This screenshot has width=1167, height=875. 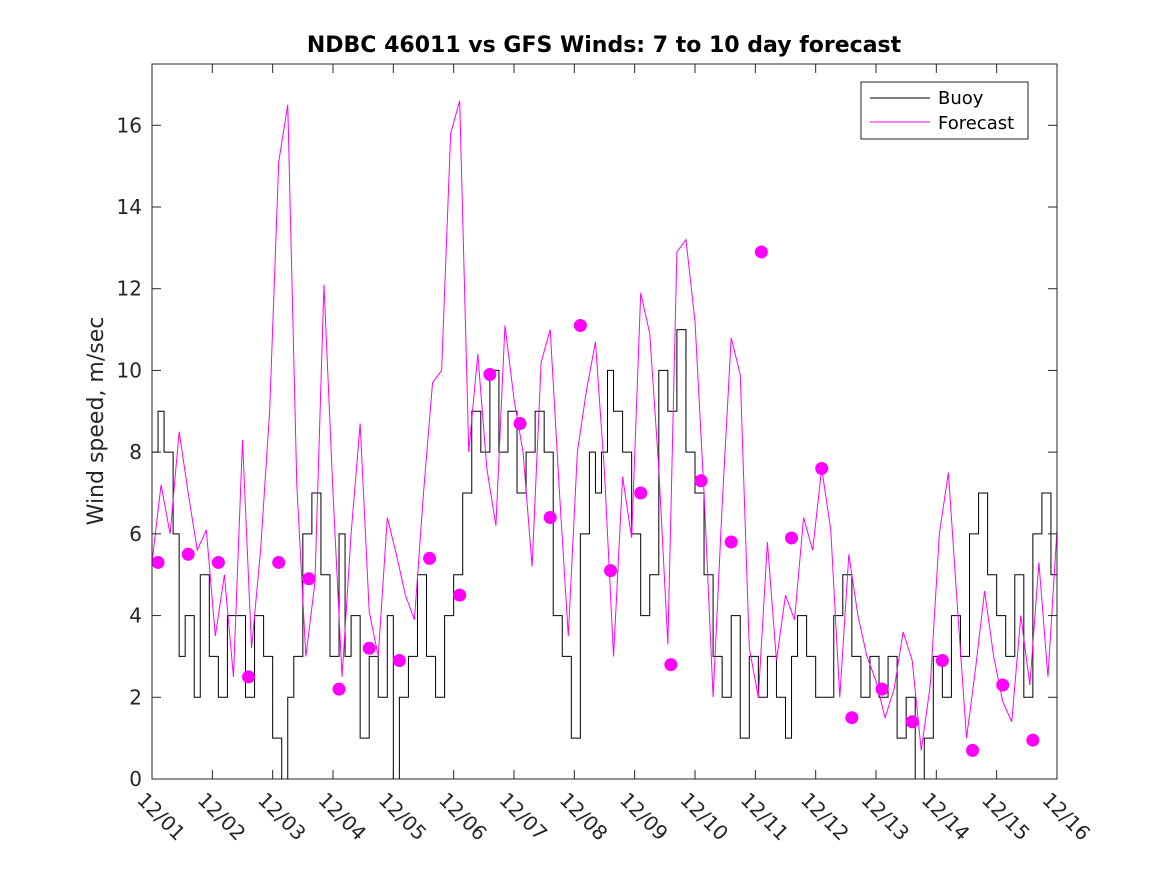 What do you see at coordinates (129, 207) in the screenshot?
I see `y-tick-label: 14` at bounding box center [129, 207].